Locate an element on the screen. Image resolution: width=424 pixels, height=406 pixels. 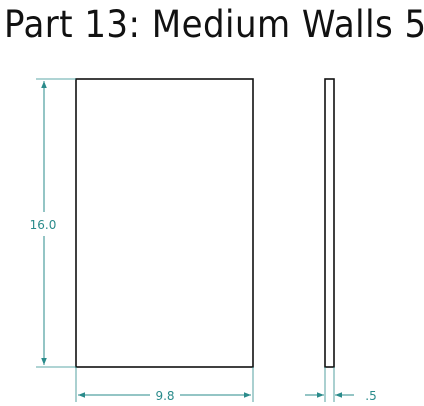
height-dimension-label: 16.0 is located at coordinates (43, 225).